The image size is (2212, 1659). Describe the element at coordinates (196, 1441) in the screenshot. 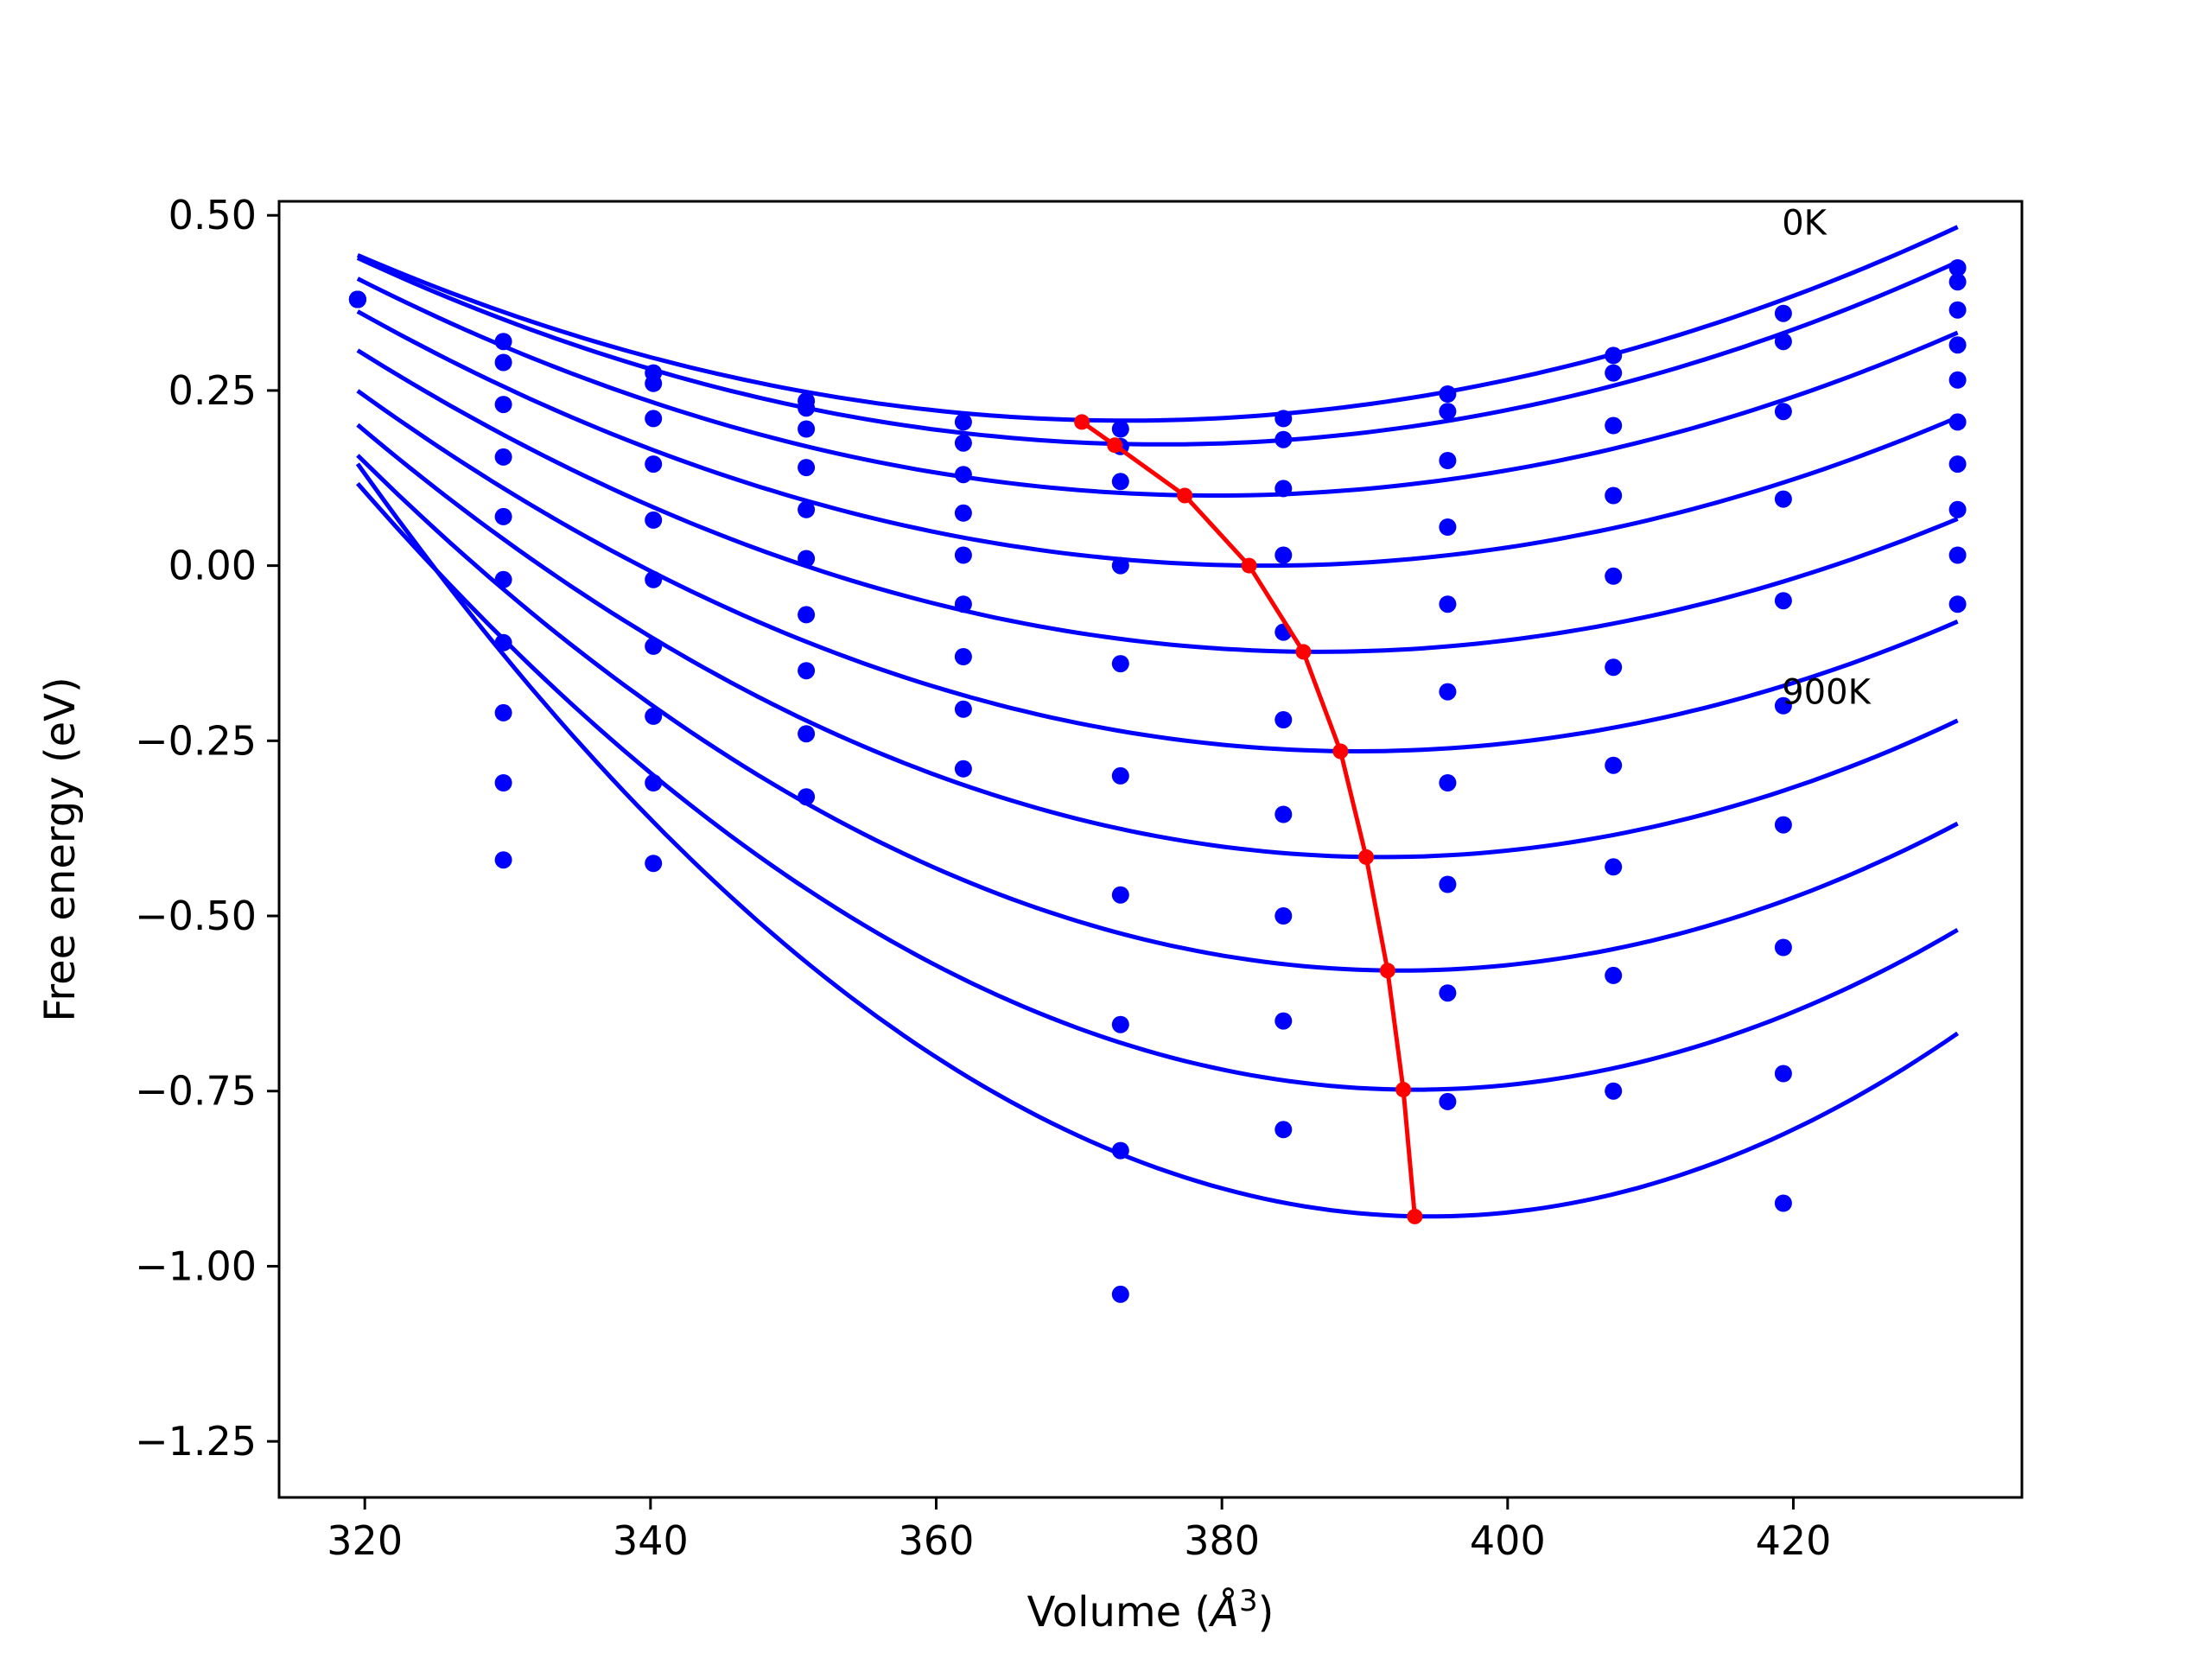

I see `y-tick-label: −1.25` at that location.